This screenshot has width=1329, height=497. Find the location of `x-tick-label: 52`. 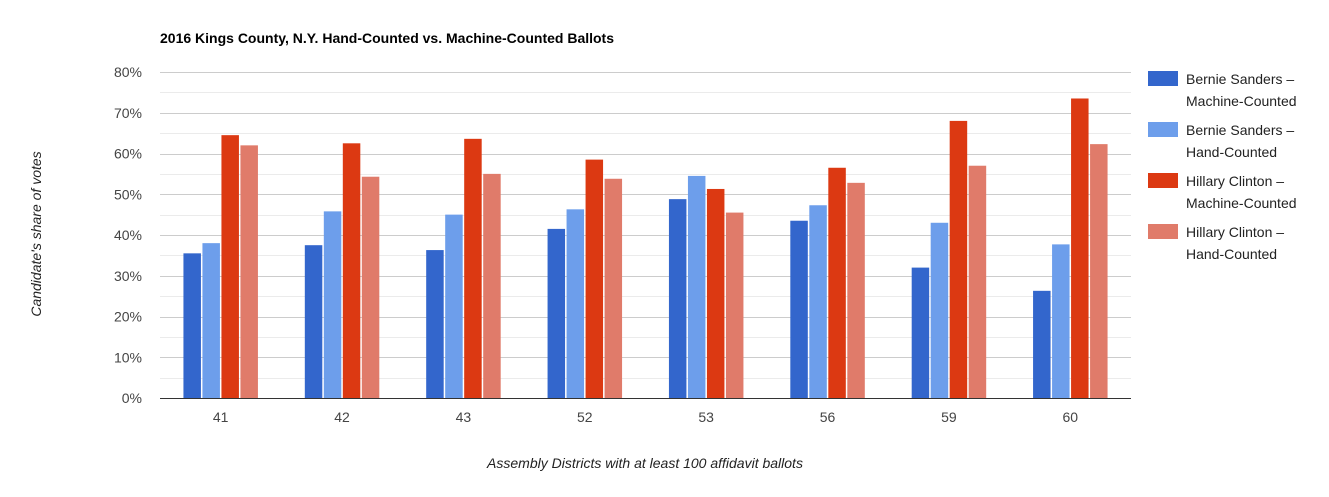

x-tick-label: 52 is located at coordinates (585, 417).